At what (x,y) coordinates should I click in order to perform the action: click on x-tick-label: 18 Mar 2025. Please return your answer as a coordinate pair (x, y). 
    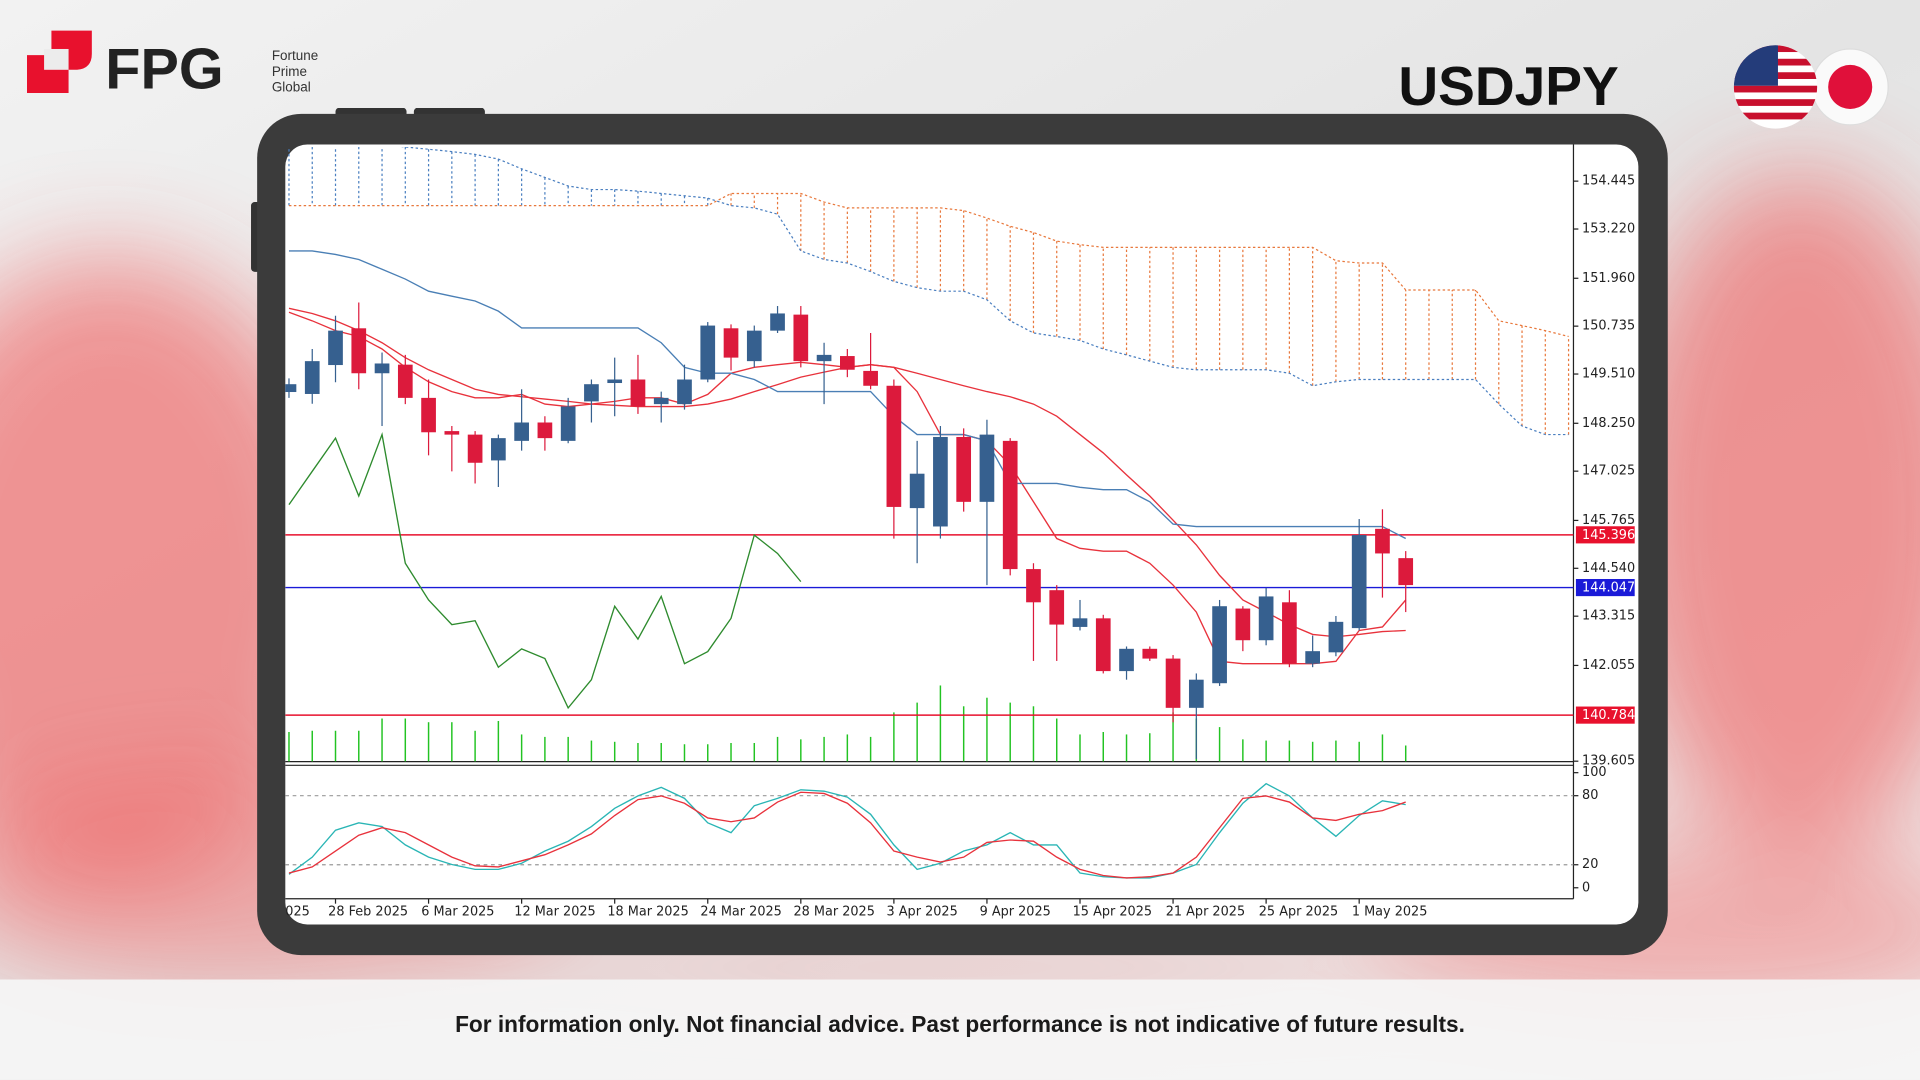
    Looking at the image, I should click on (647, 912).